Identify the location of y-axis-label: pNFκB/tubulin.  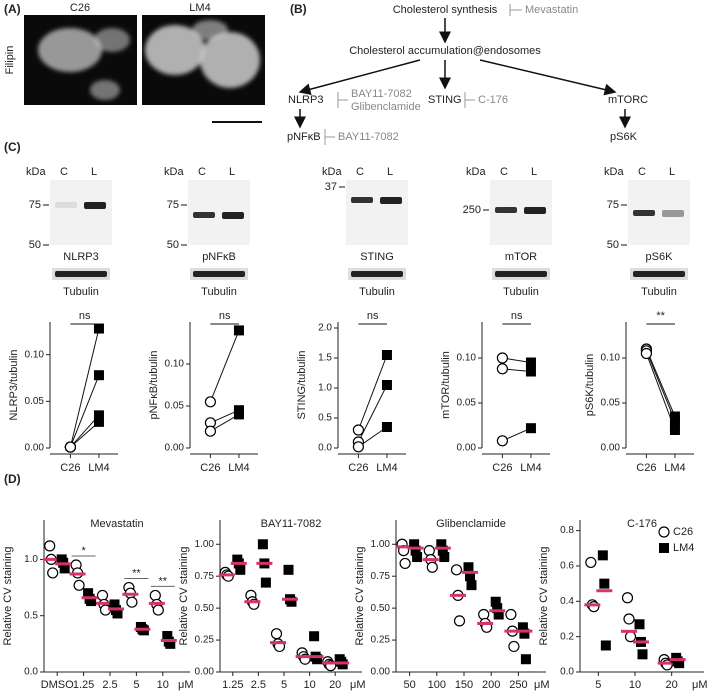
(154, 384).